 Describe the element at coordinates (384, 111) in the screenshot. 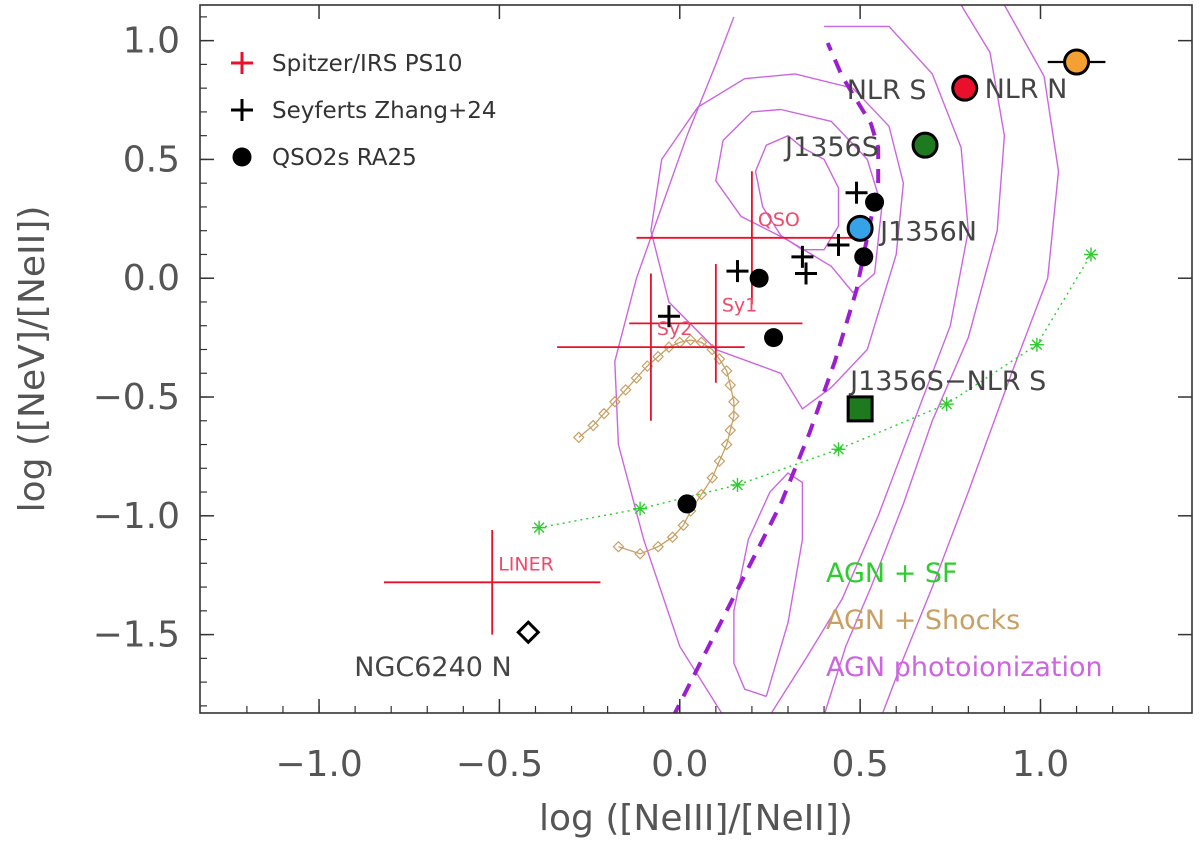

I see `legend-label: Seyferts Zhang+24` at that location.